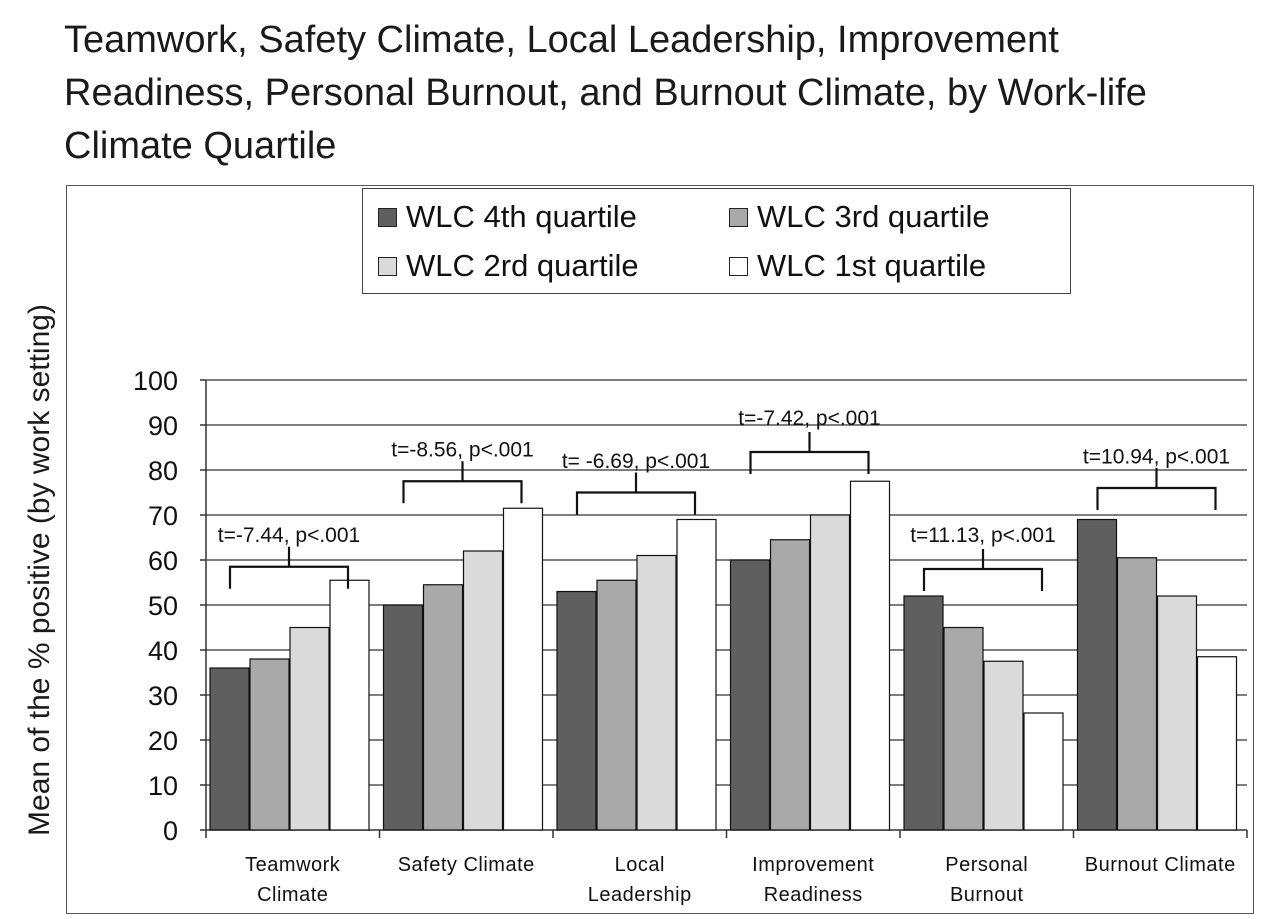 The image size is (1280, 919). Describe the element at coordinates (163, 741) in the screenshot. I see `y-tick-label: 20` at that location.